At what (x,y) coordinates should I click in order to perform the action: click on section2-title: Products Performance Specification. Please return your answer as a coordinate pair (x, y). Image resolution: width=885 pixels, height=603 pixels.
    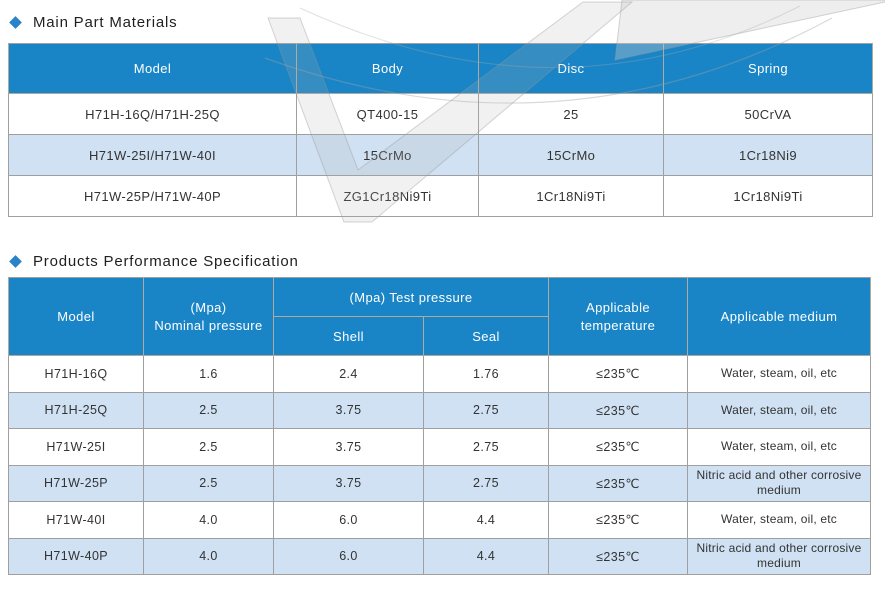
    Looking at the image, I should click on (154, 261).